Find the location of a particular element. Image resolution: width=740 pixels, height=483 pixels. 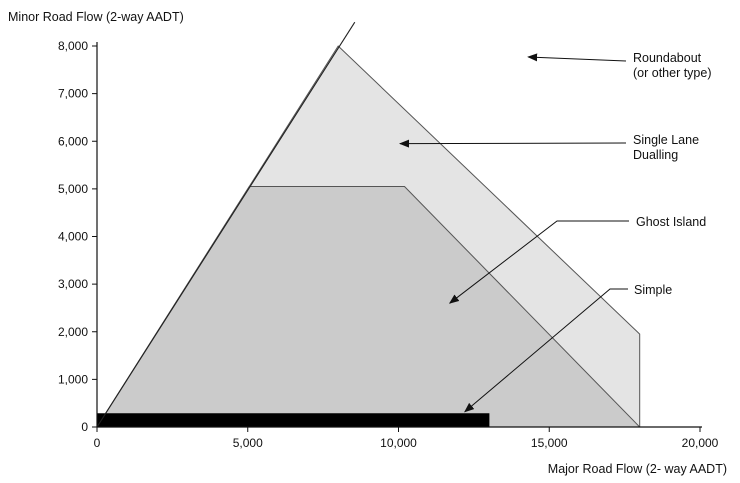

annotation-label: Ghost Island is located at coordinates (671, 222).